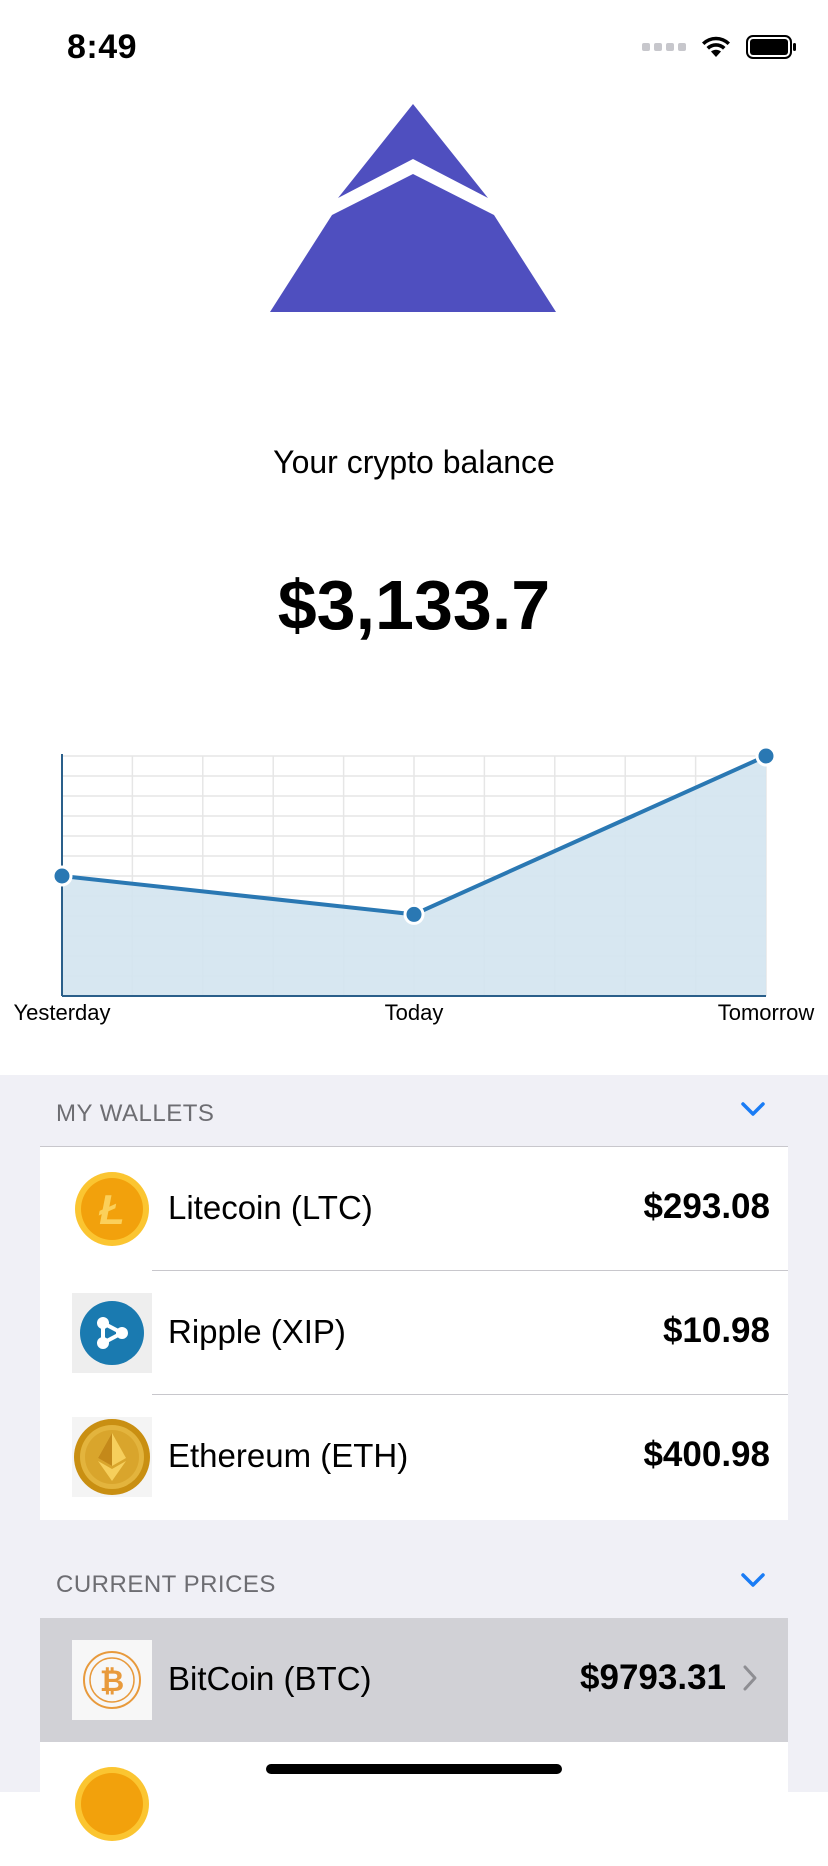  I want to click on status-icons, so click(720, 47).